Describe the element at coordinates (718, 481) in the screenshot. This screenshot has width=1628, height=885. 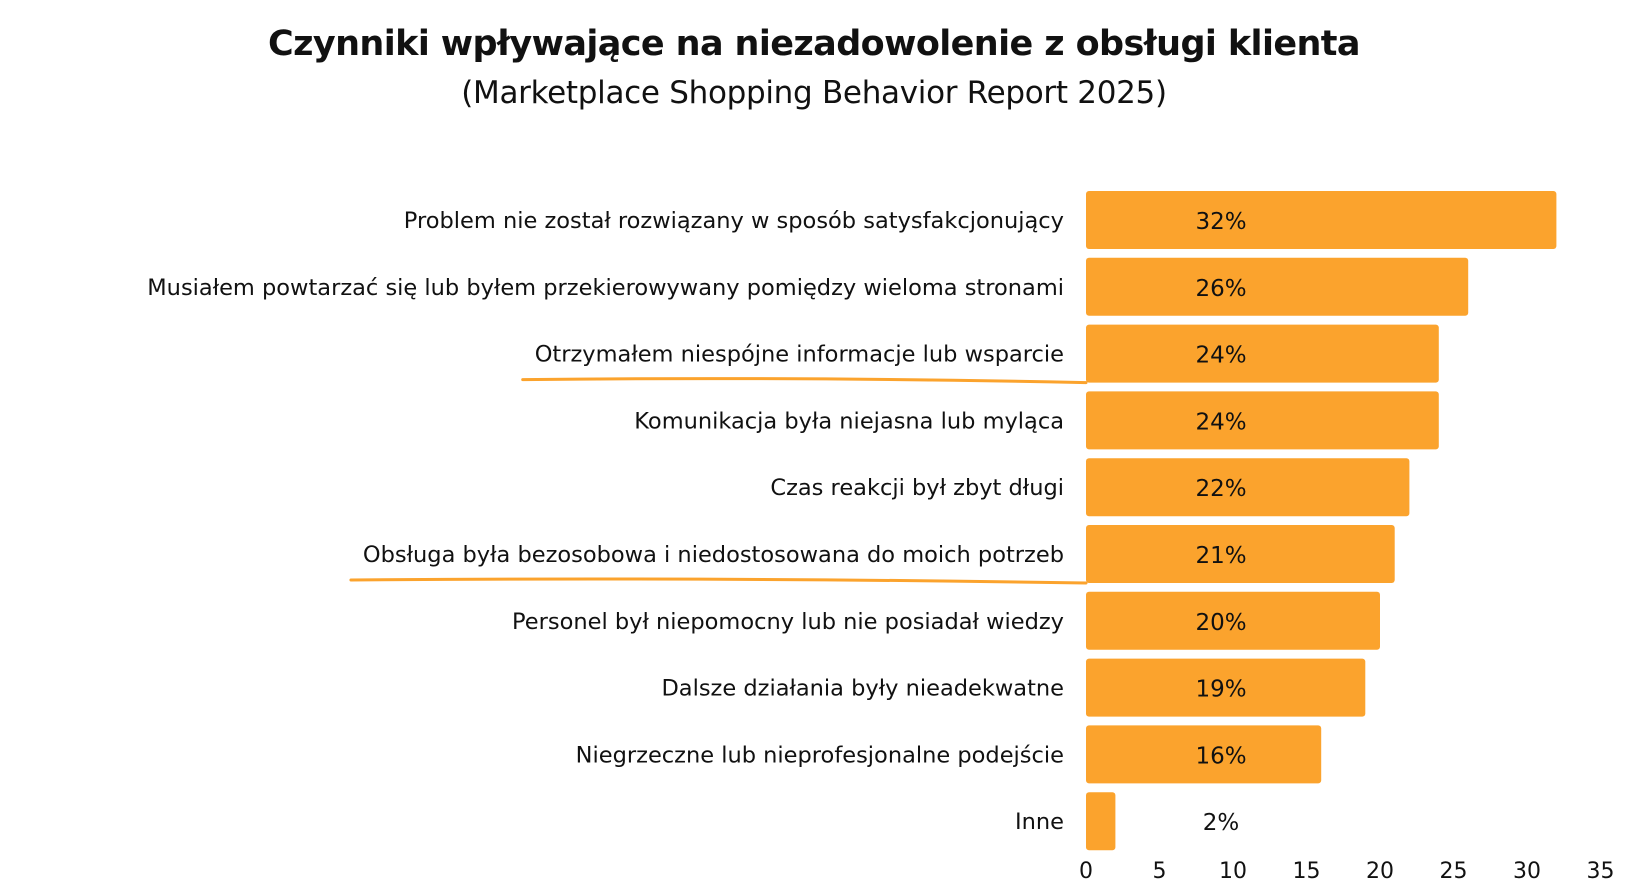
I see `highlight-underlines` at that location.